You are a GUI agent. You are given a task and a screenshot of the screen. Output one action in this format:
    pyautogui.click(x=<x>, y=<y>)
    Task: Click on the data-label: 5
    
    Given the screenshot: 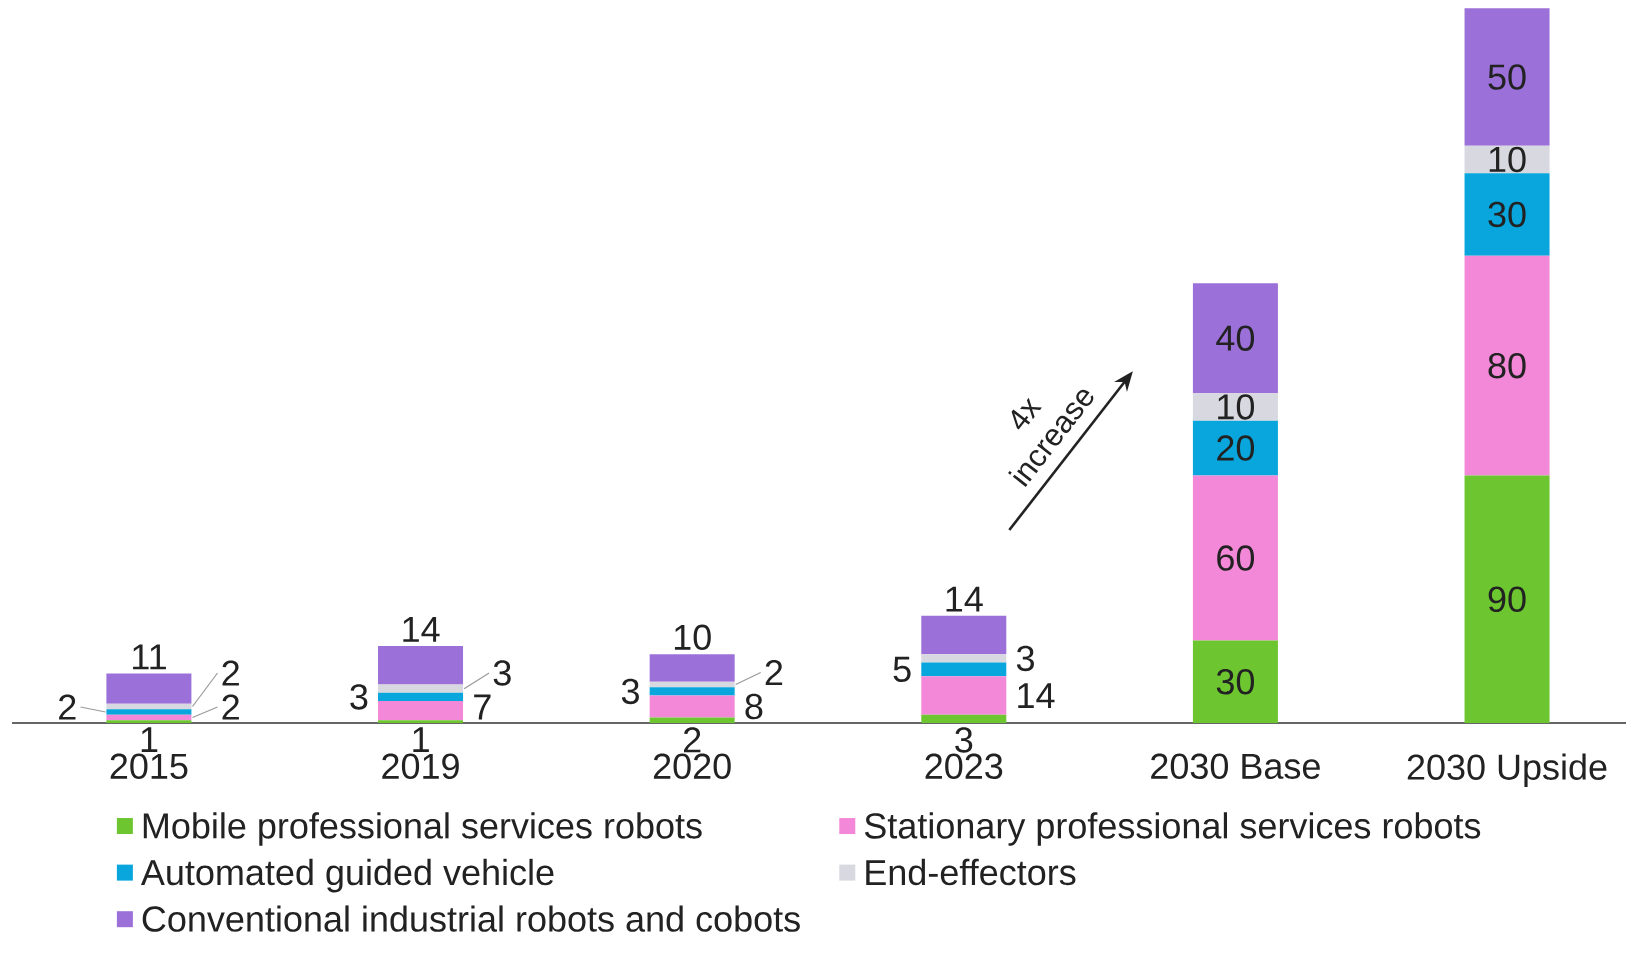 What is the action you would take?
    pyautogui.click(x=902, y=669)
    